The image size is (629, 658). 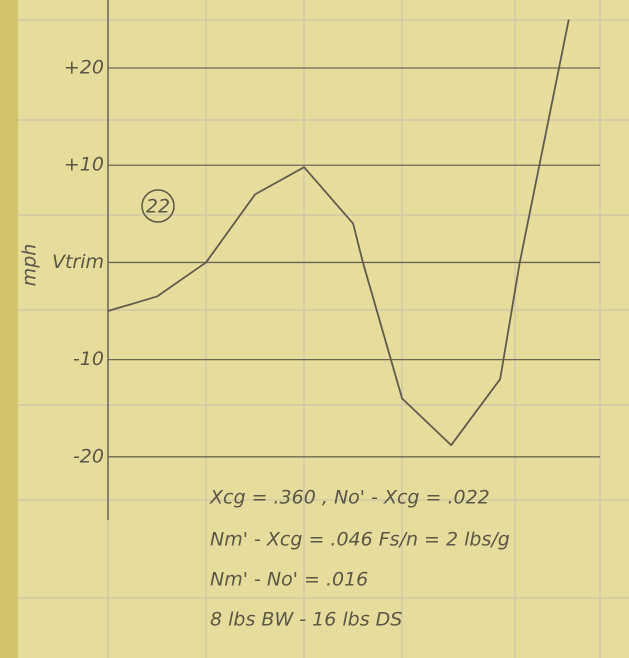 I want to click on annotation: Nm' - Xcg = .046 Fs/n = 2 lbs/g, so click(x=360, y=540).